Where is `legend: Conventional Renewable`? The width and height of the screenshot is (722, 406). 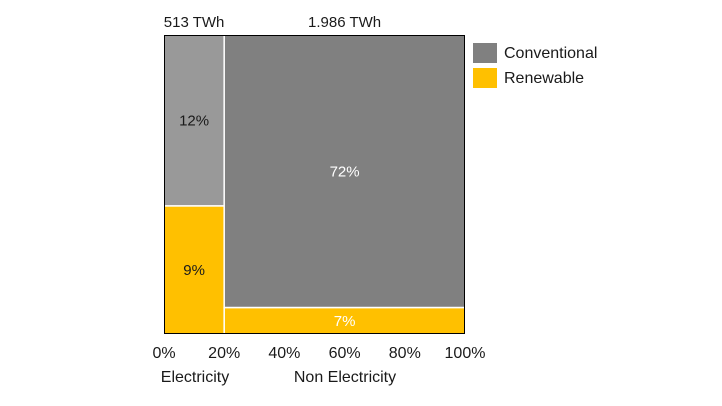
legend: Conventional Renewable is located at coordinates (535, 65).